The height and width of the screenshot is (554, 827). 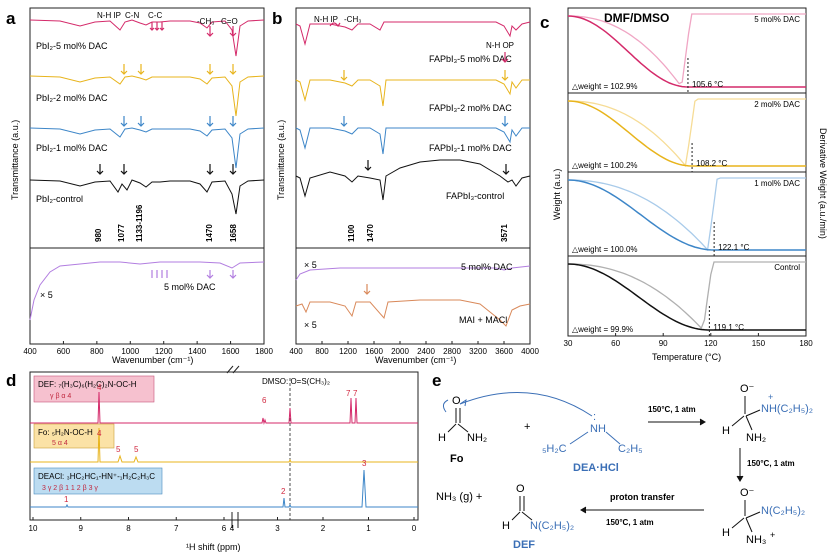 What do you see at coordinates (456, 401) in the screenshot?
I see `e-fo-o: O` at bounding box center [456, 401].